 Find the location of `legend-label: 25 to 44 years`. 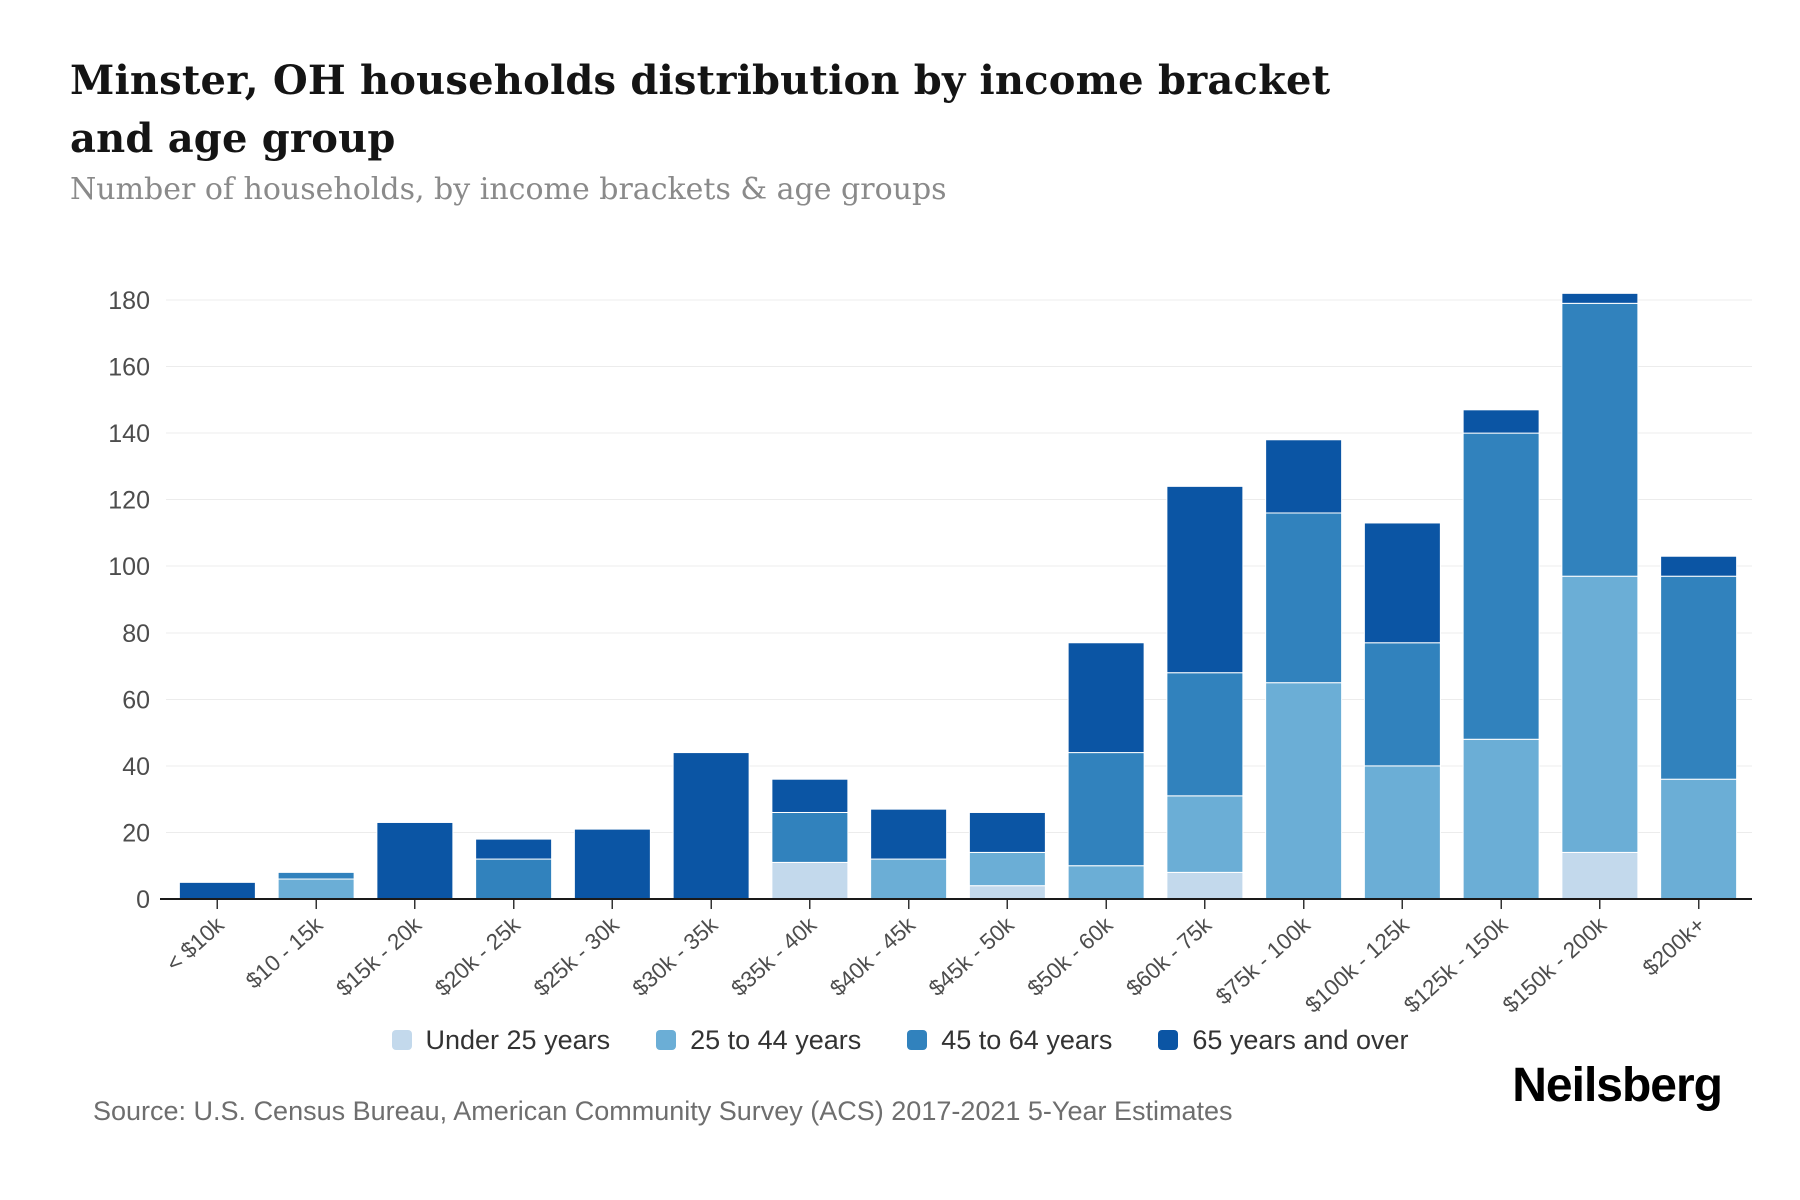

legend-label: 25 to 44 years is located at coordinates (776, 1039).